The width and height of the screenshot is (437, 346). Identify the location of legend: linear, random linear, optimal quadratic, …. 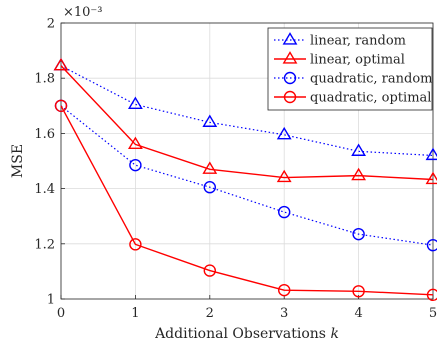
(349, 69).